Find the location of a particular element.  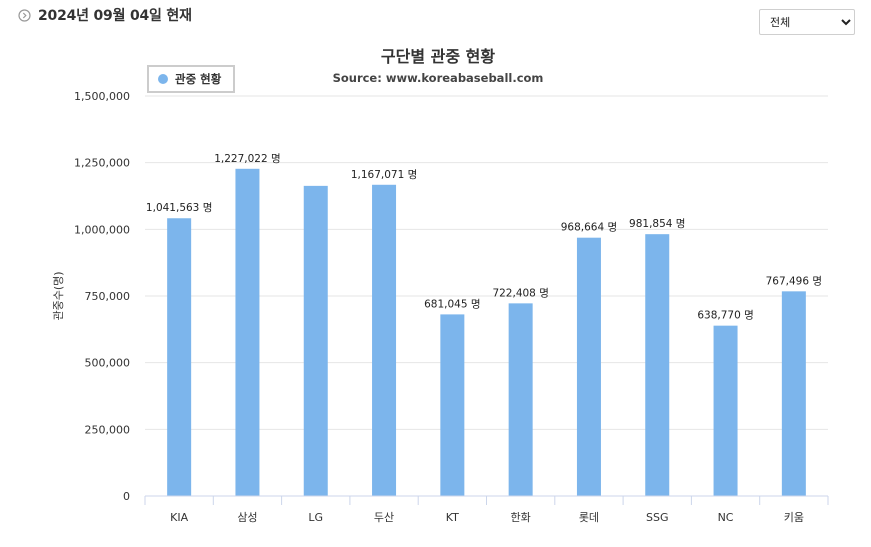

data-label: 981,854 명 is located at coordinates (657, 224).